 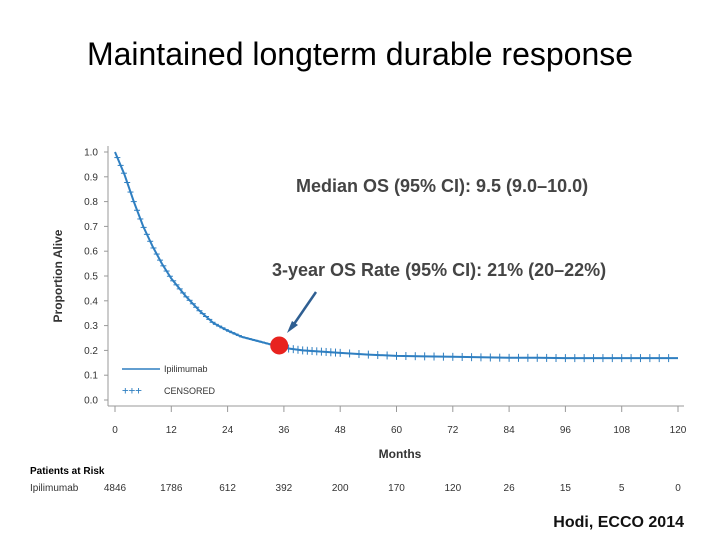 What do you see at coordinates (396, 488) in the screenshot?
I see `risk-table-value: 170` at bounding box center [396, 488].